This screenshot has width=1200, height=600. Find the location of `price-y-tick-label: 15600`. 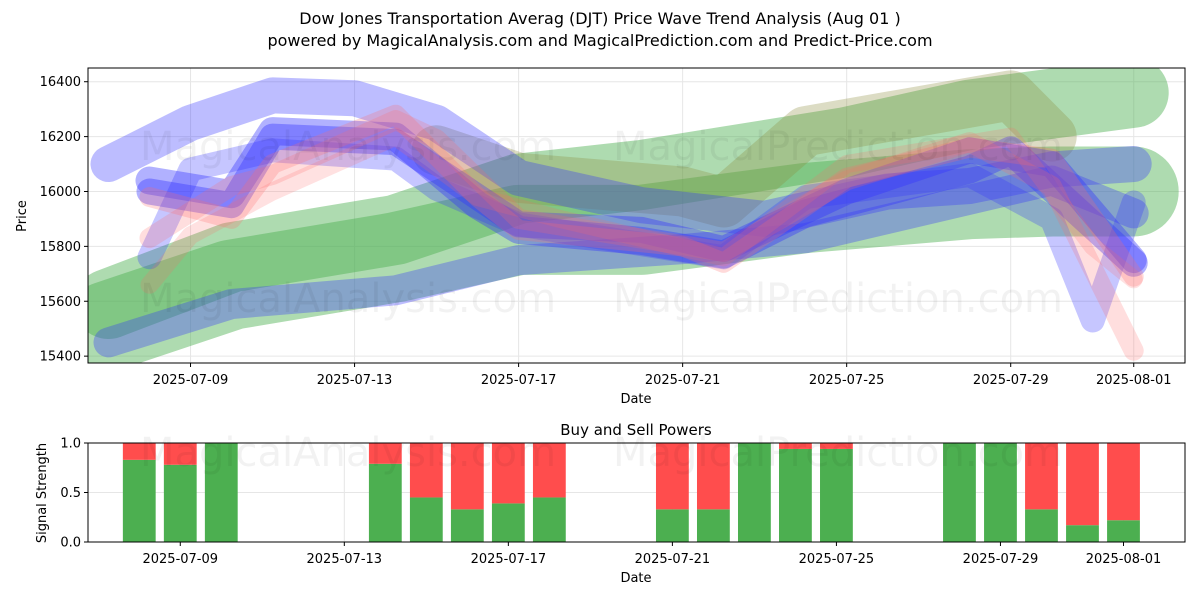

price-y-tick-label: 15600 is located at coordinates (60, 302).